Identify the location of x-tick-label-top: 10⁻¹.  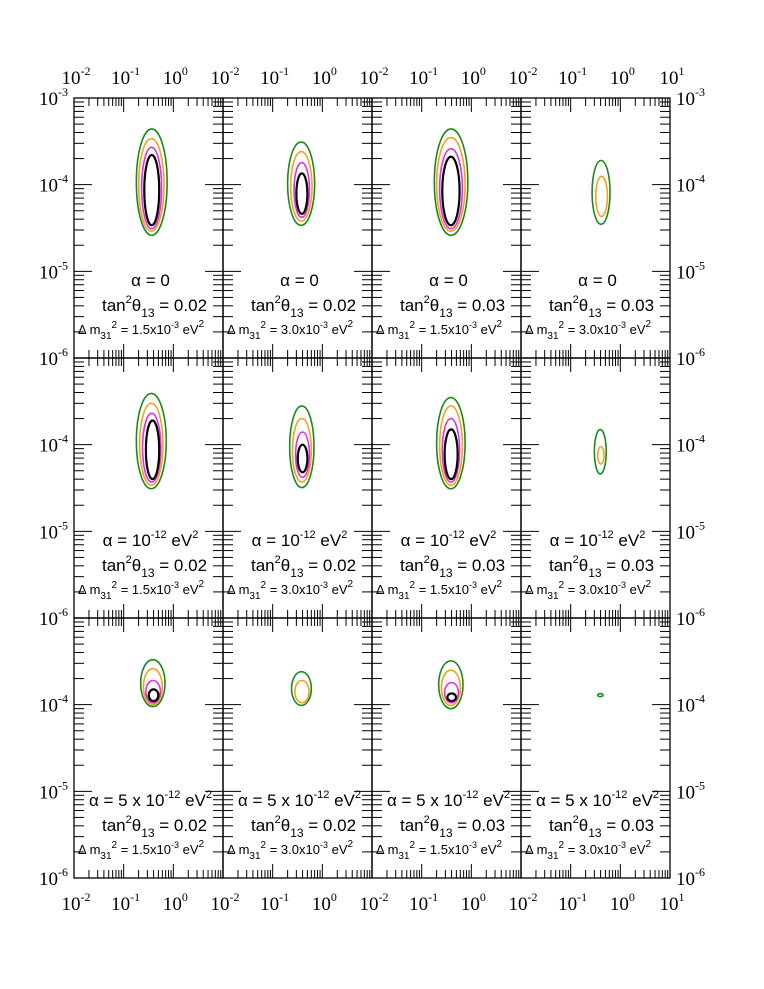
(125, 76).